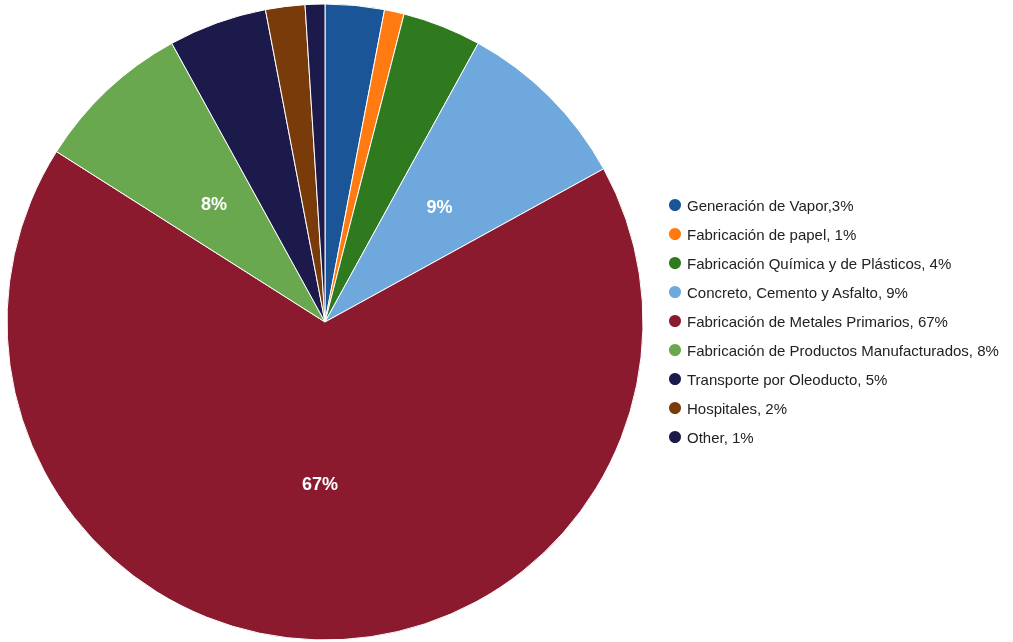 The width and height of the screenshot is (1013, 642). Describe the element at coordinates (720, 437) in the screenshot. I see `legend-label: Other, 1%` at that location.